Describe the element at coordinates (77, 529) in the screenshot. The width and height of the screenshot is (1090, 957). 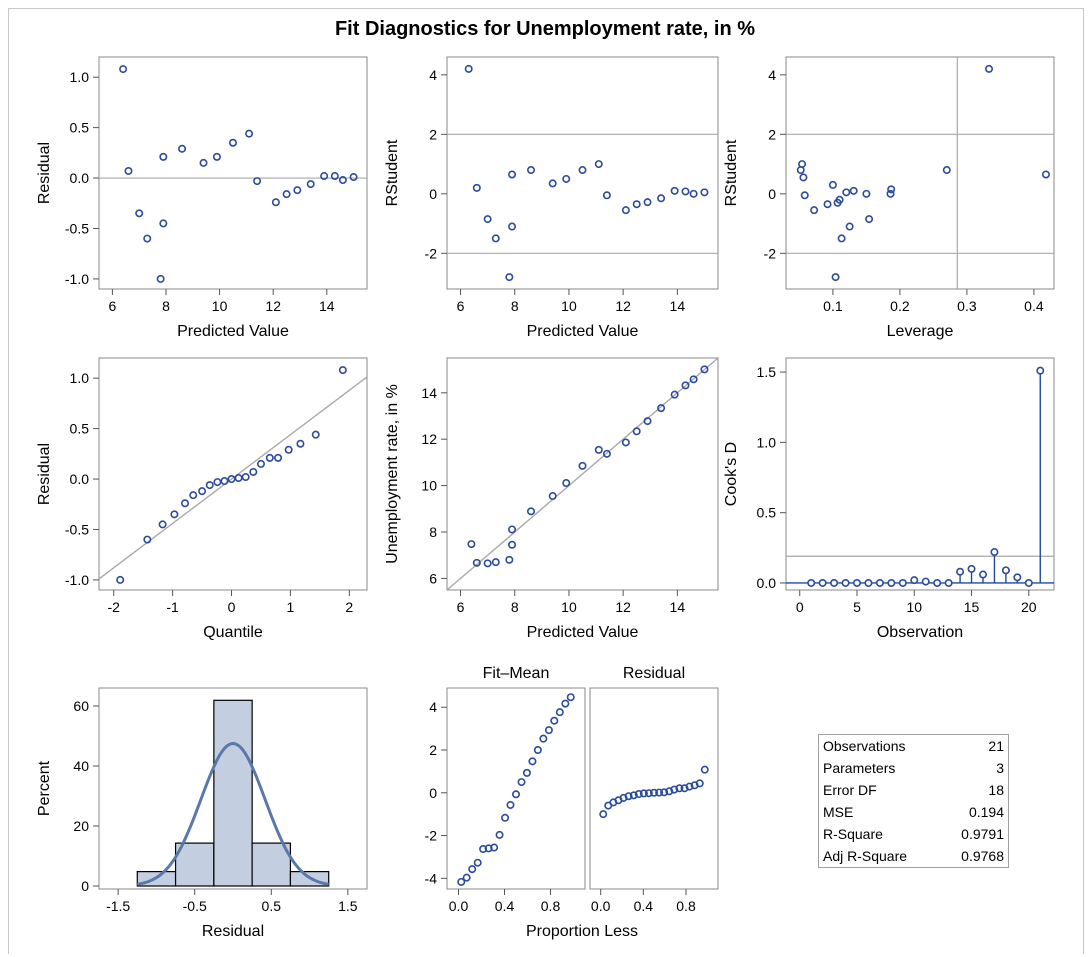
I see `y-tick-label: -0.5` at that location.